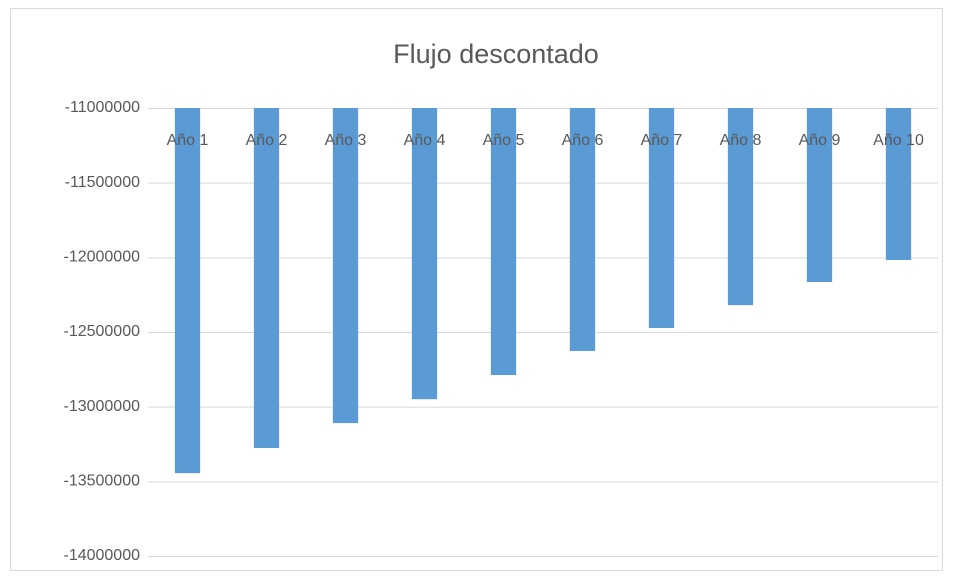  What do you see at coordinates (267, 140) in the screenshot?
I see `x-tick-label: Año 2` at bounding box center [267, 140].